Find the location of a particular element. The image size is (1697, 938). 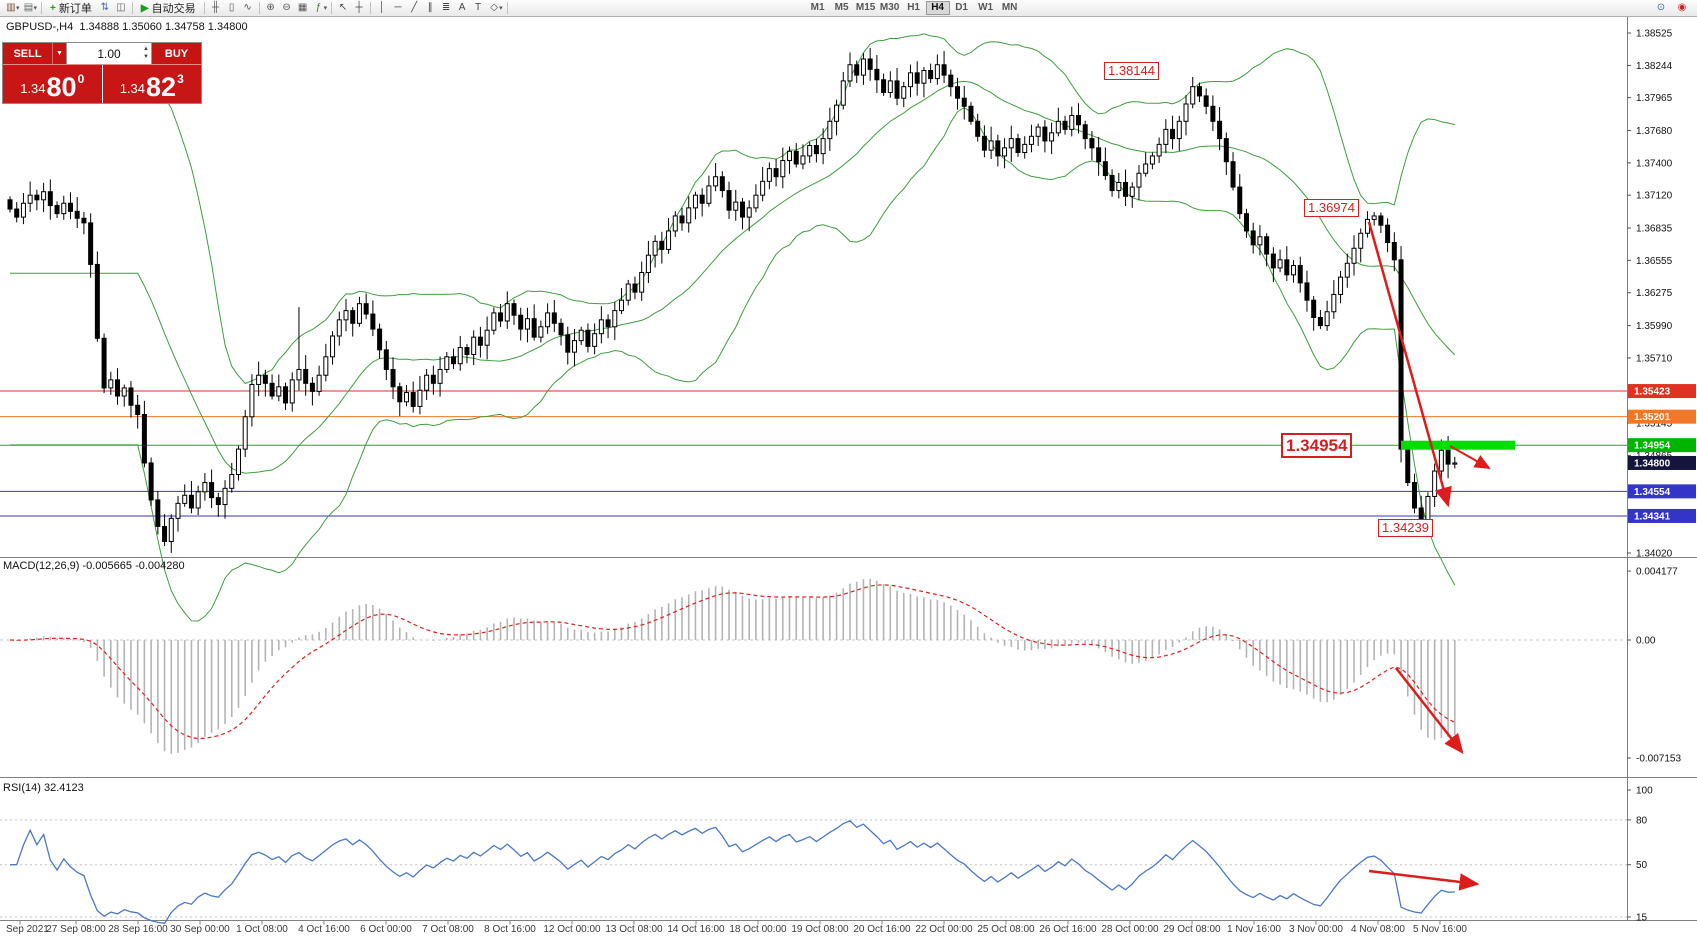

horizontal-line-icon: ─ is located at coordinates (398, 7).